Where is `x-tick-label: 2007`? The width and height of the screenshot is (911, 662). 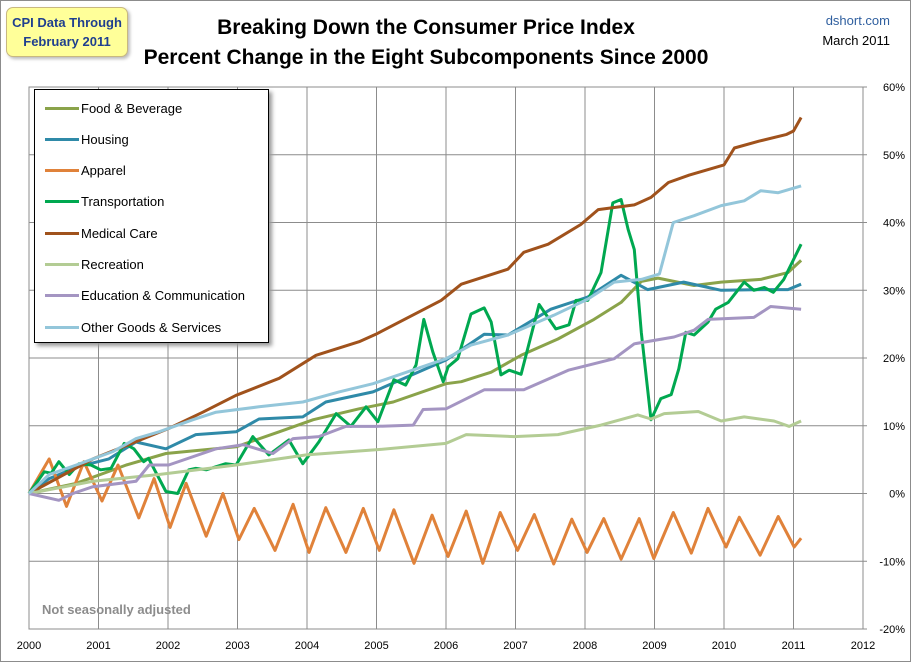
x-tick-label: 2007 is located at coordinates (515, 646).